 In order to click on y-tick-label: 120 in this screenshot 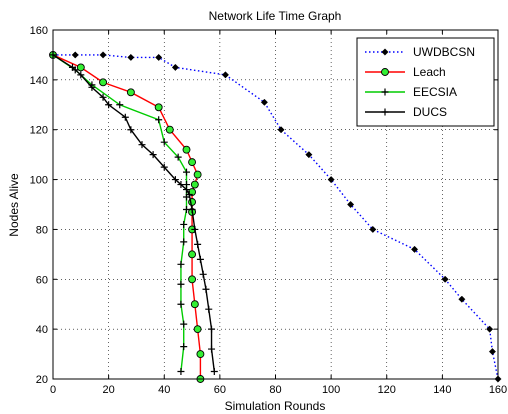, I will do `click(39, 131)`.